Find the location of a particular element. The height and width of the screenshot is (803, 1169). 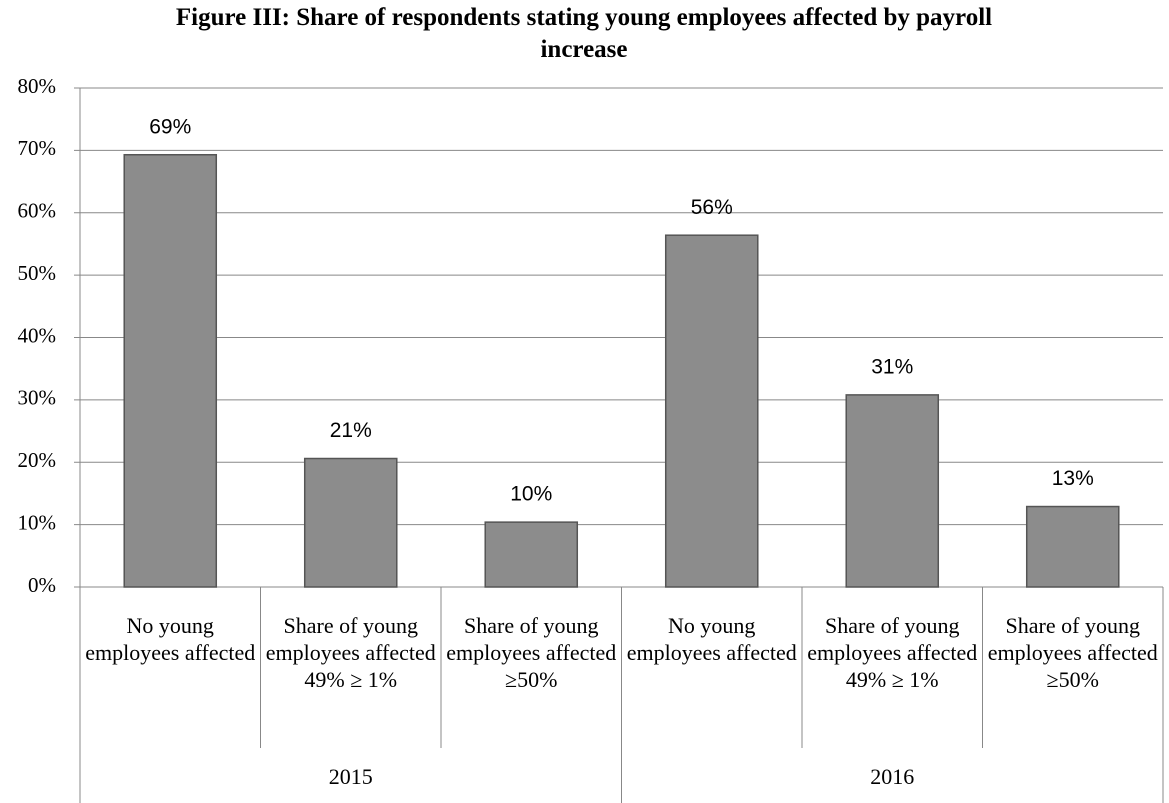

y-tick-label: 40% is located at coordinates (37, 335).